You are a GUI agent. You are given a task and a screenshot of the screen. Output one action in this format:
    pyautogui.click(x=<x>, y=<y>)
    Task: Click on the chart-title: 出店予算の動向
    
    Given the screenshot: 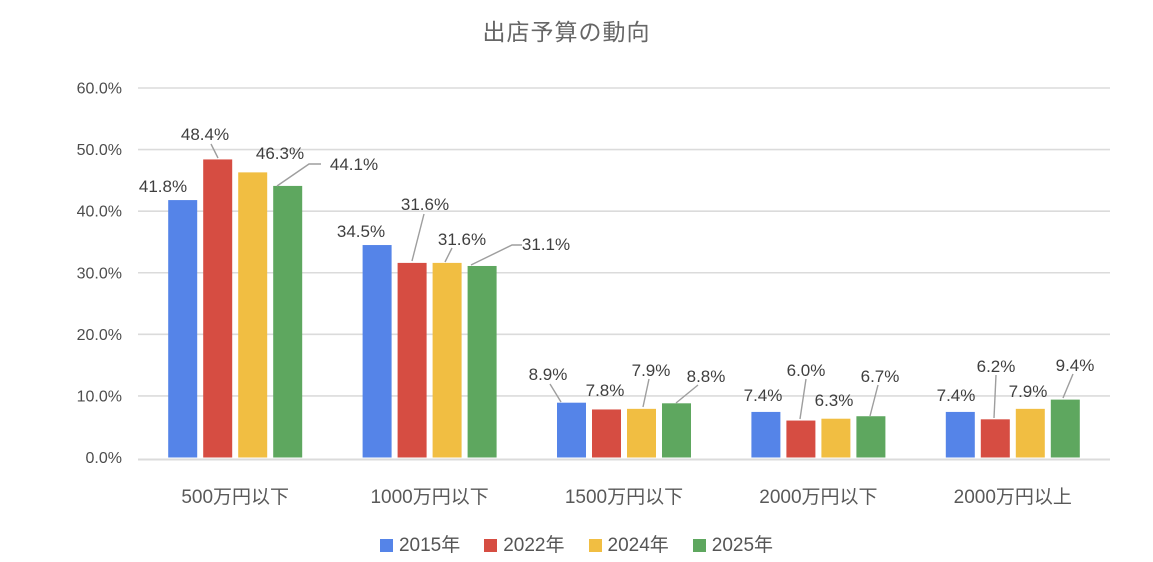 What is the action you would take?
    pyautogui.click(x=566, y=32)
    